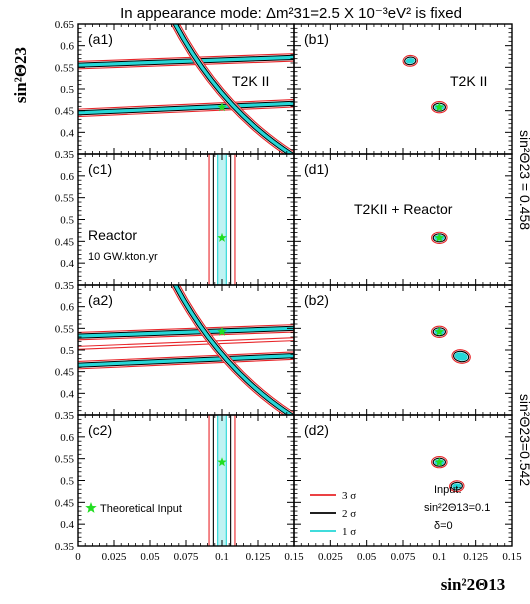  What do you see at coordinates (316, 169) in the screenshot?
I see `panel-label-d1: (d1)` at bounding box center [316, 169].